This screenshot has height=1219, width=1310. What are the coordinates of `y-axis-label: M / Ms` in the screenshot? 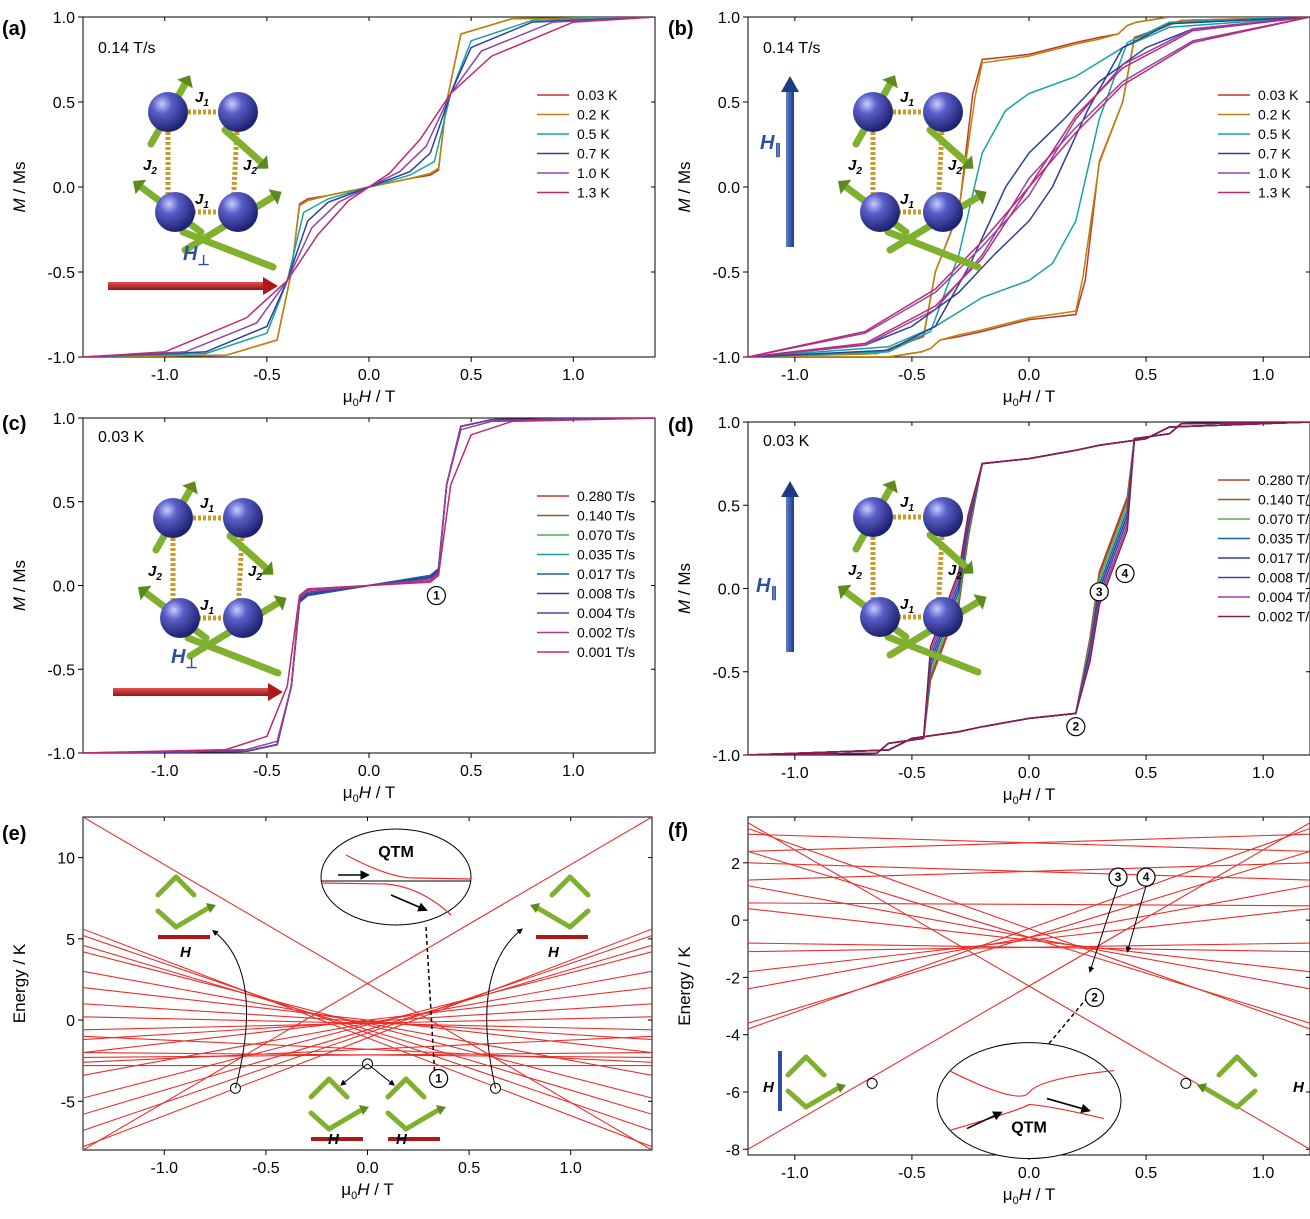 It's located at (684, 588).